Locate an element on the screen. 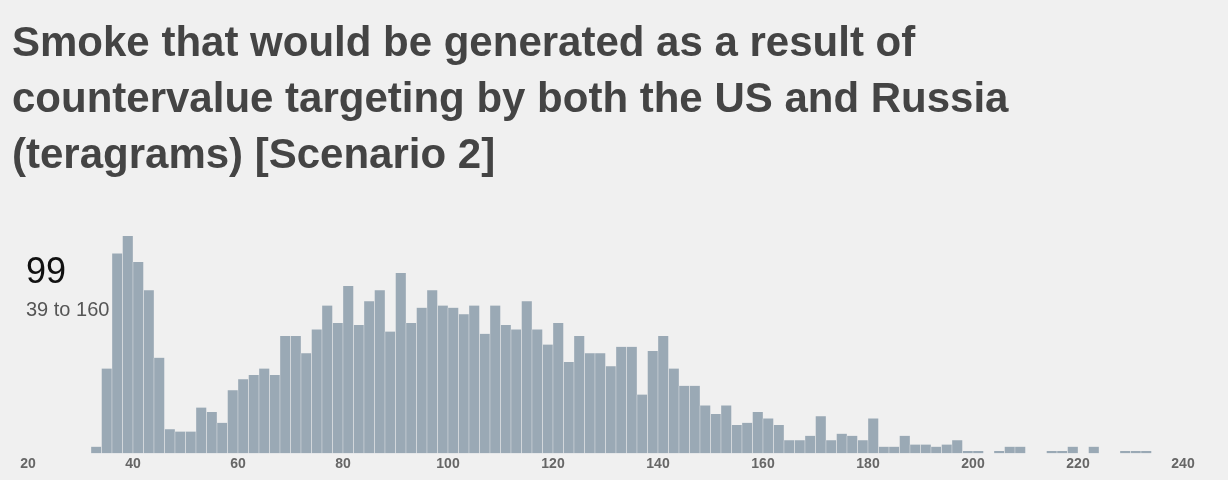  x-tick-label: 120 is located at coordinates (553, 463).